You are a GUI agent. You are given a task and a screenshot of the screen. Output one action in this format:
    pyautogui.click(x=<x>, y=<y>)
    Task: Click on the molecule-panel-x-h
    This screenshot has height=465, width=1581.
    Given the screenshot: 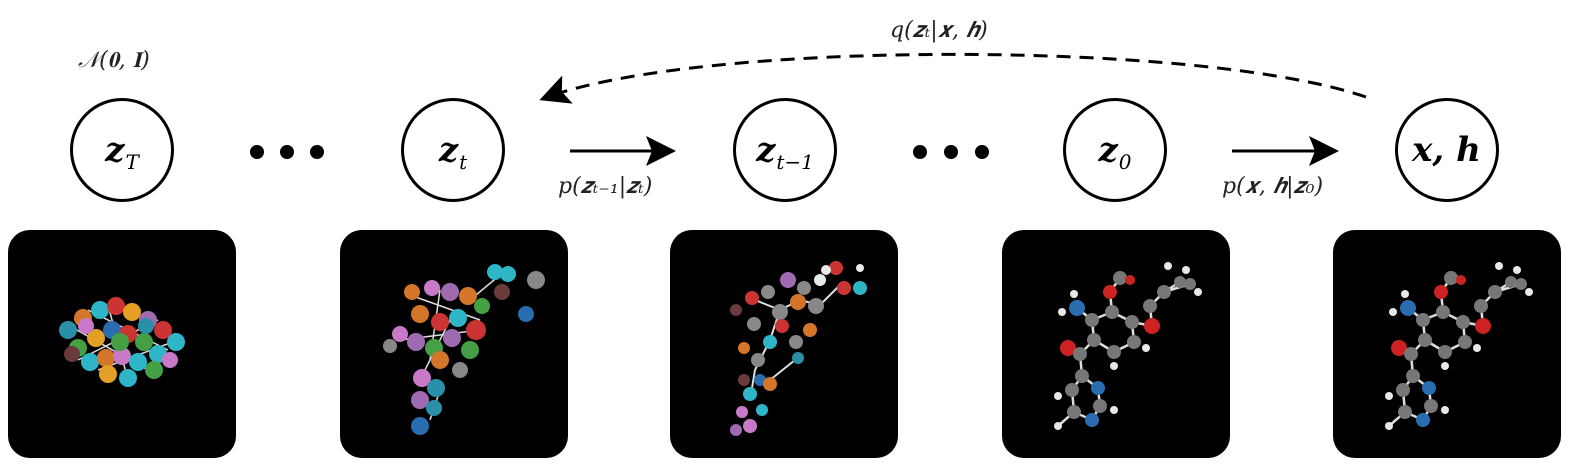 What is the action you would take?
    pyautogui.click(x=1447, y=344)
    